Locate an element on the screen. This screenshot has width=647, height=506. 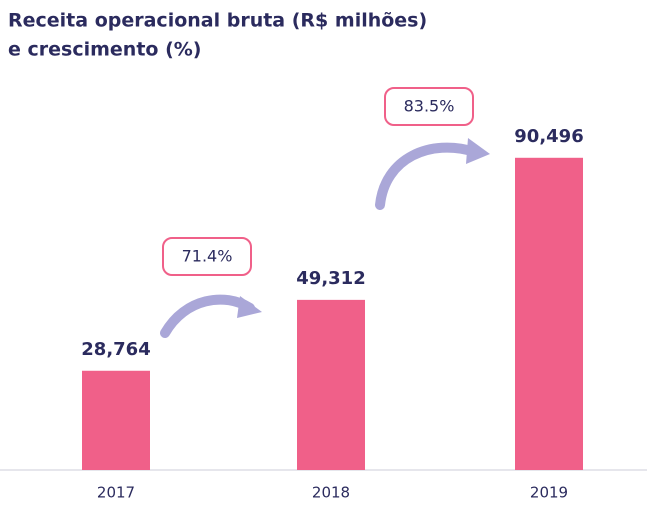
chart-title: Receita operacional bruta (R$ milhões) is located at coordinates (217, 21).